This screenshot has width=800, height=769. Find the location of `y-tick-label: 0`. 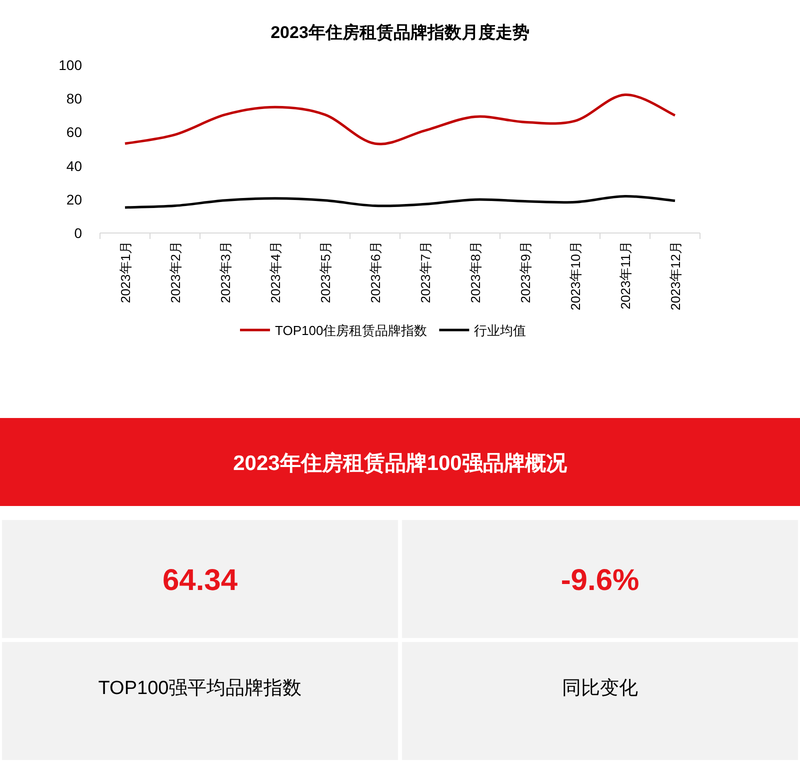

y-tick-label: 0 is located at coordinates (78, 233).